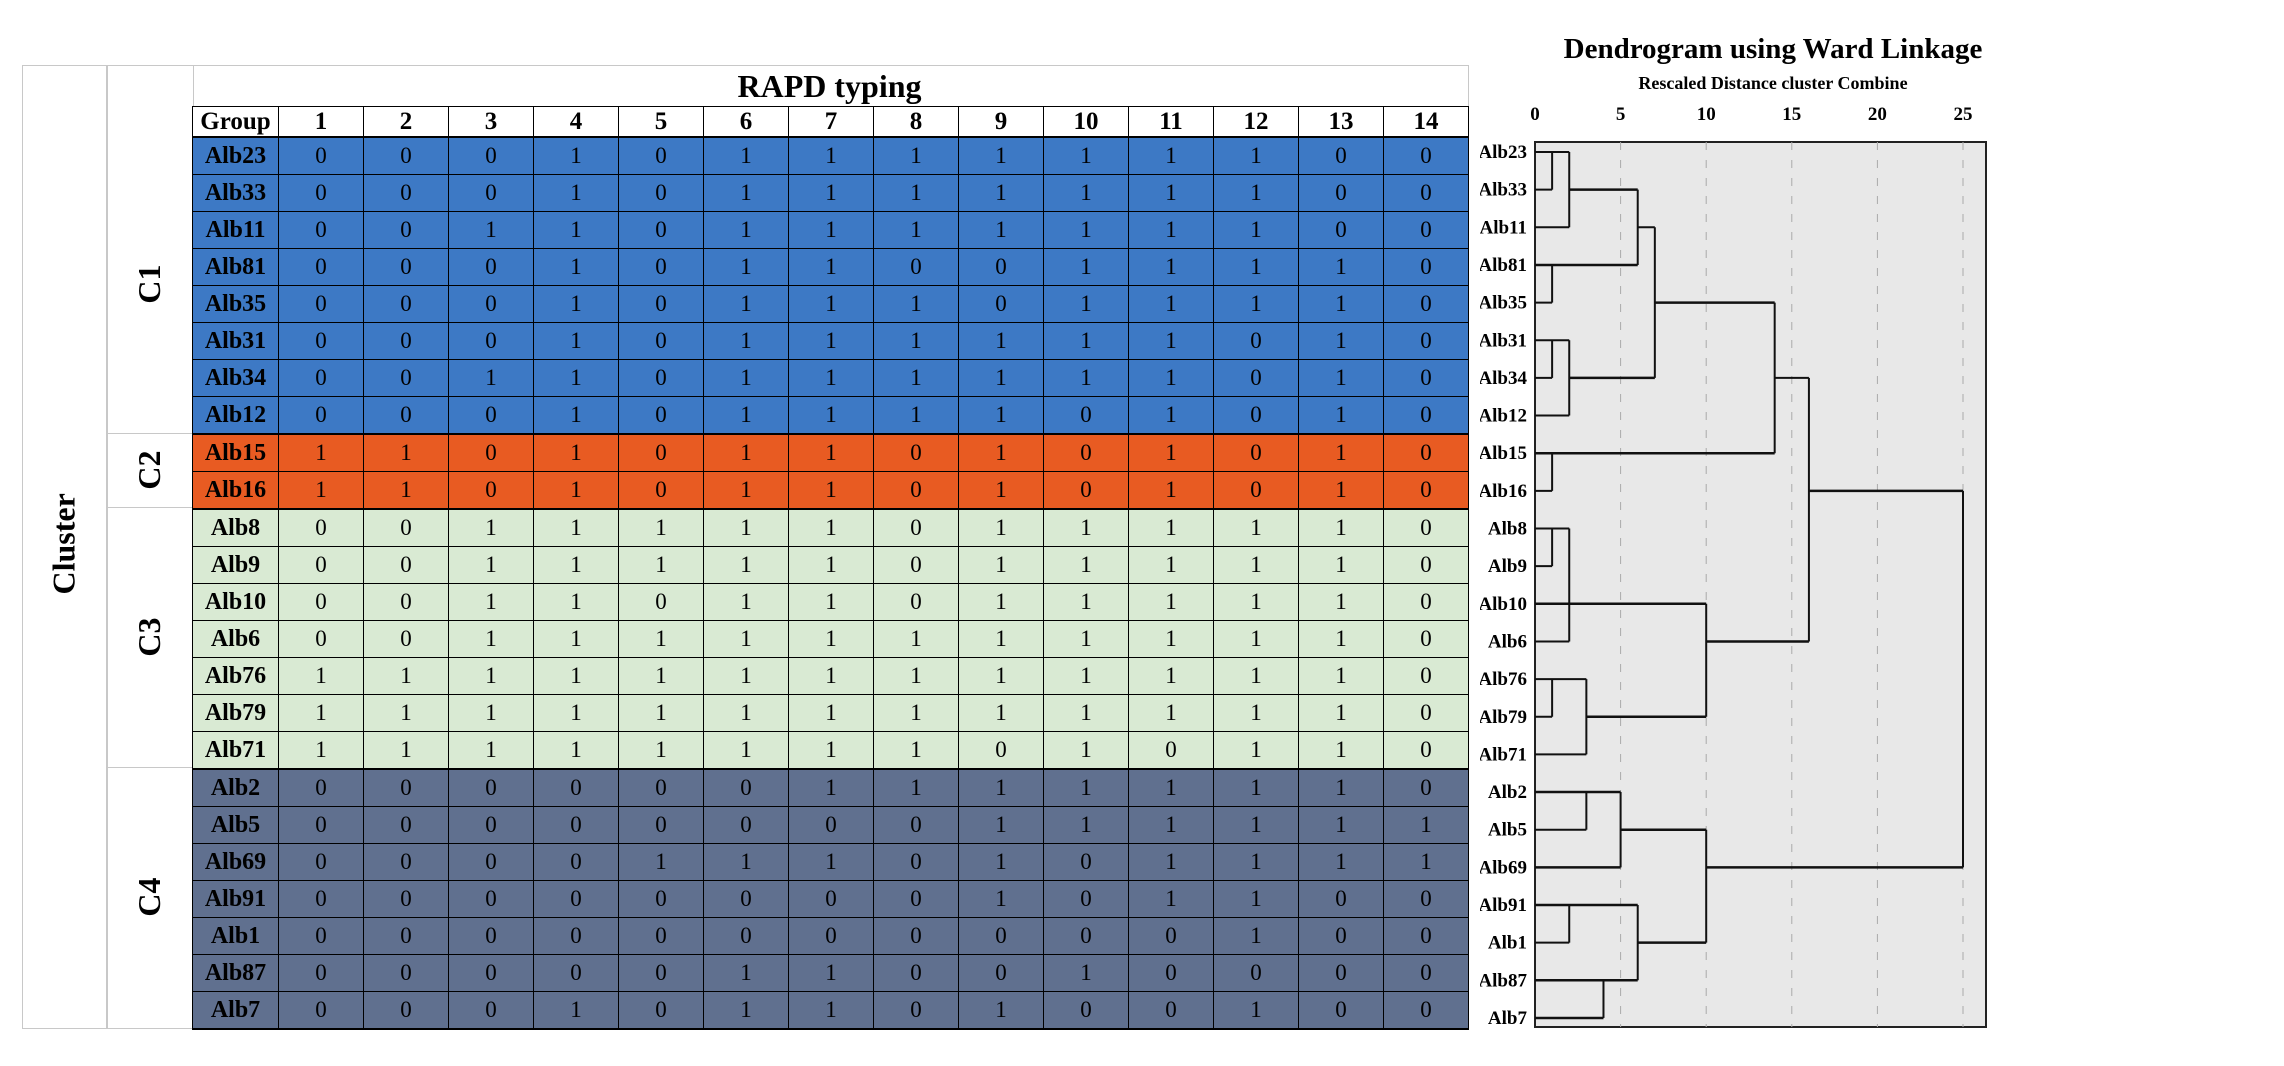 The width and height of the screenshot is (2284, 1066). I want to click on isolate-label: Alb31, so click(235, 341).